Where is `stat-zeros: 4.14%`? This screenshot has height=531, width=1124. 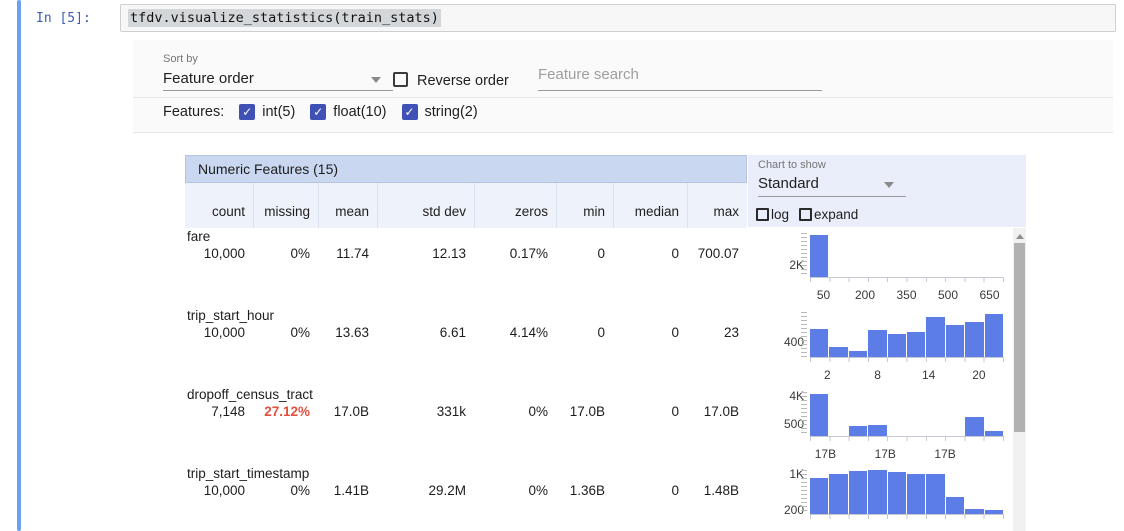 stat-zeros: 4.14% is located at coordinates (528, 332).